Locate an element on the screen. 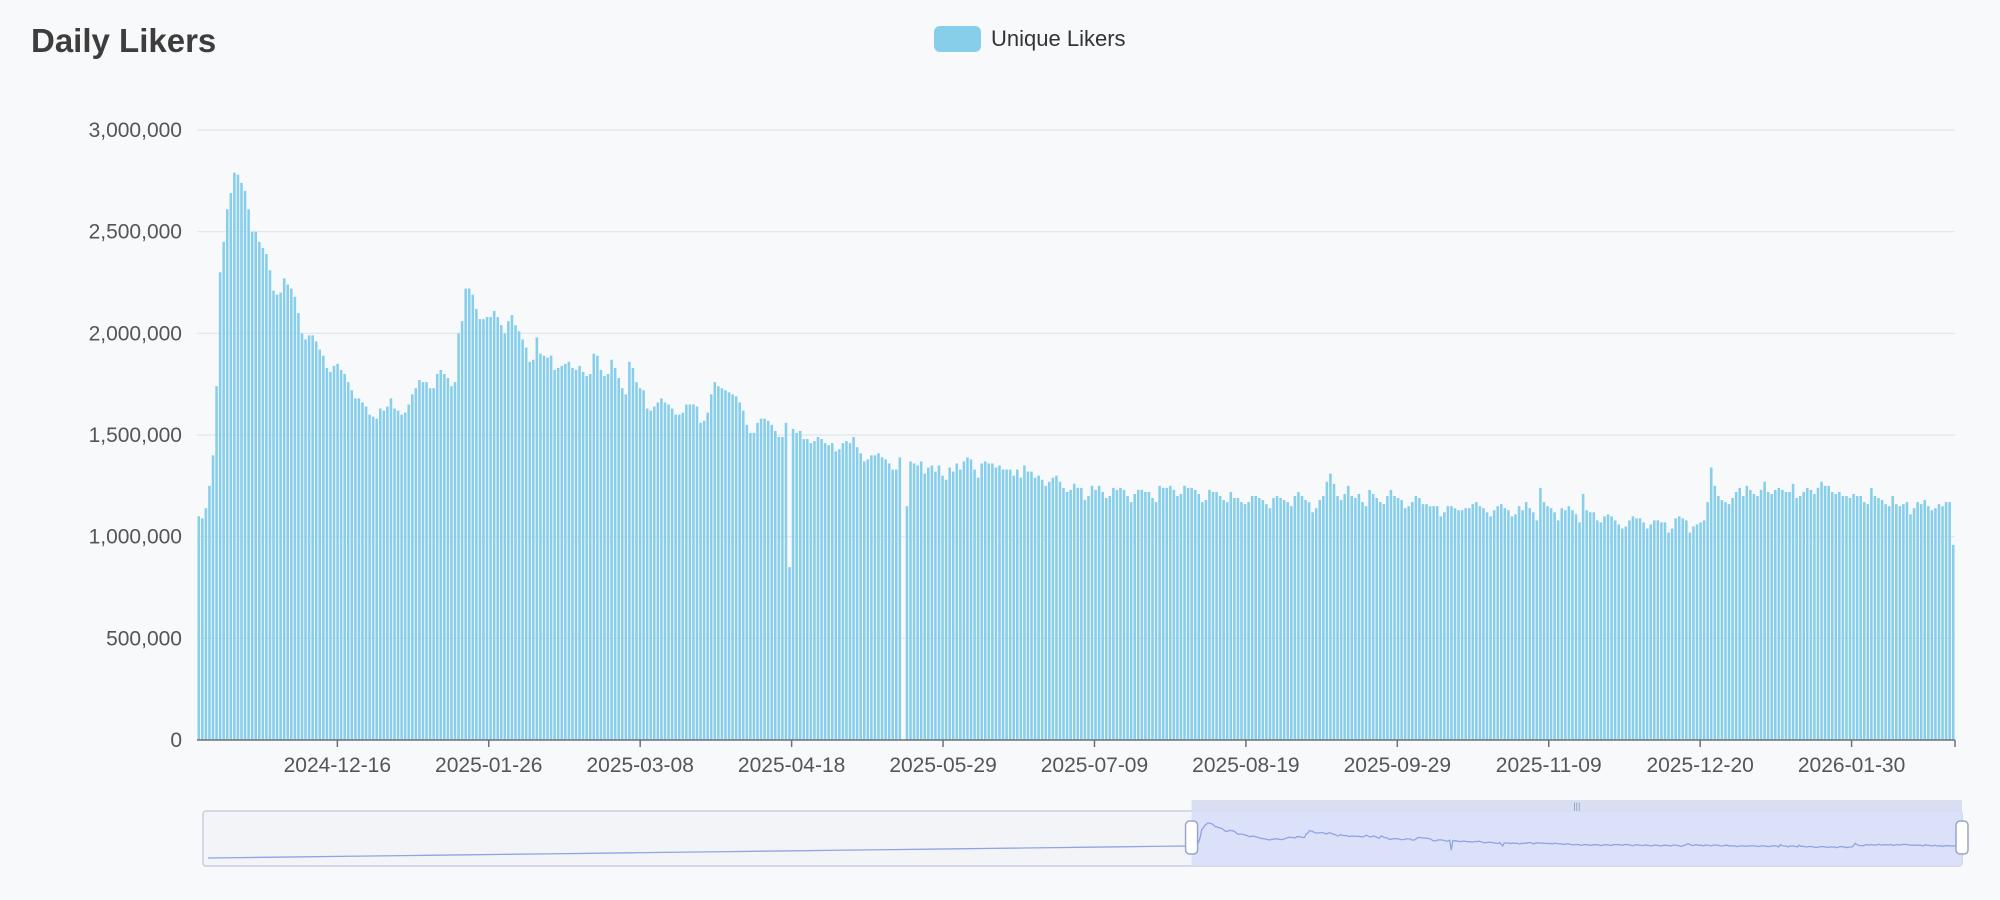  y-tick-label: 2,500,000 is located at coordinates (135, 232).